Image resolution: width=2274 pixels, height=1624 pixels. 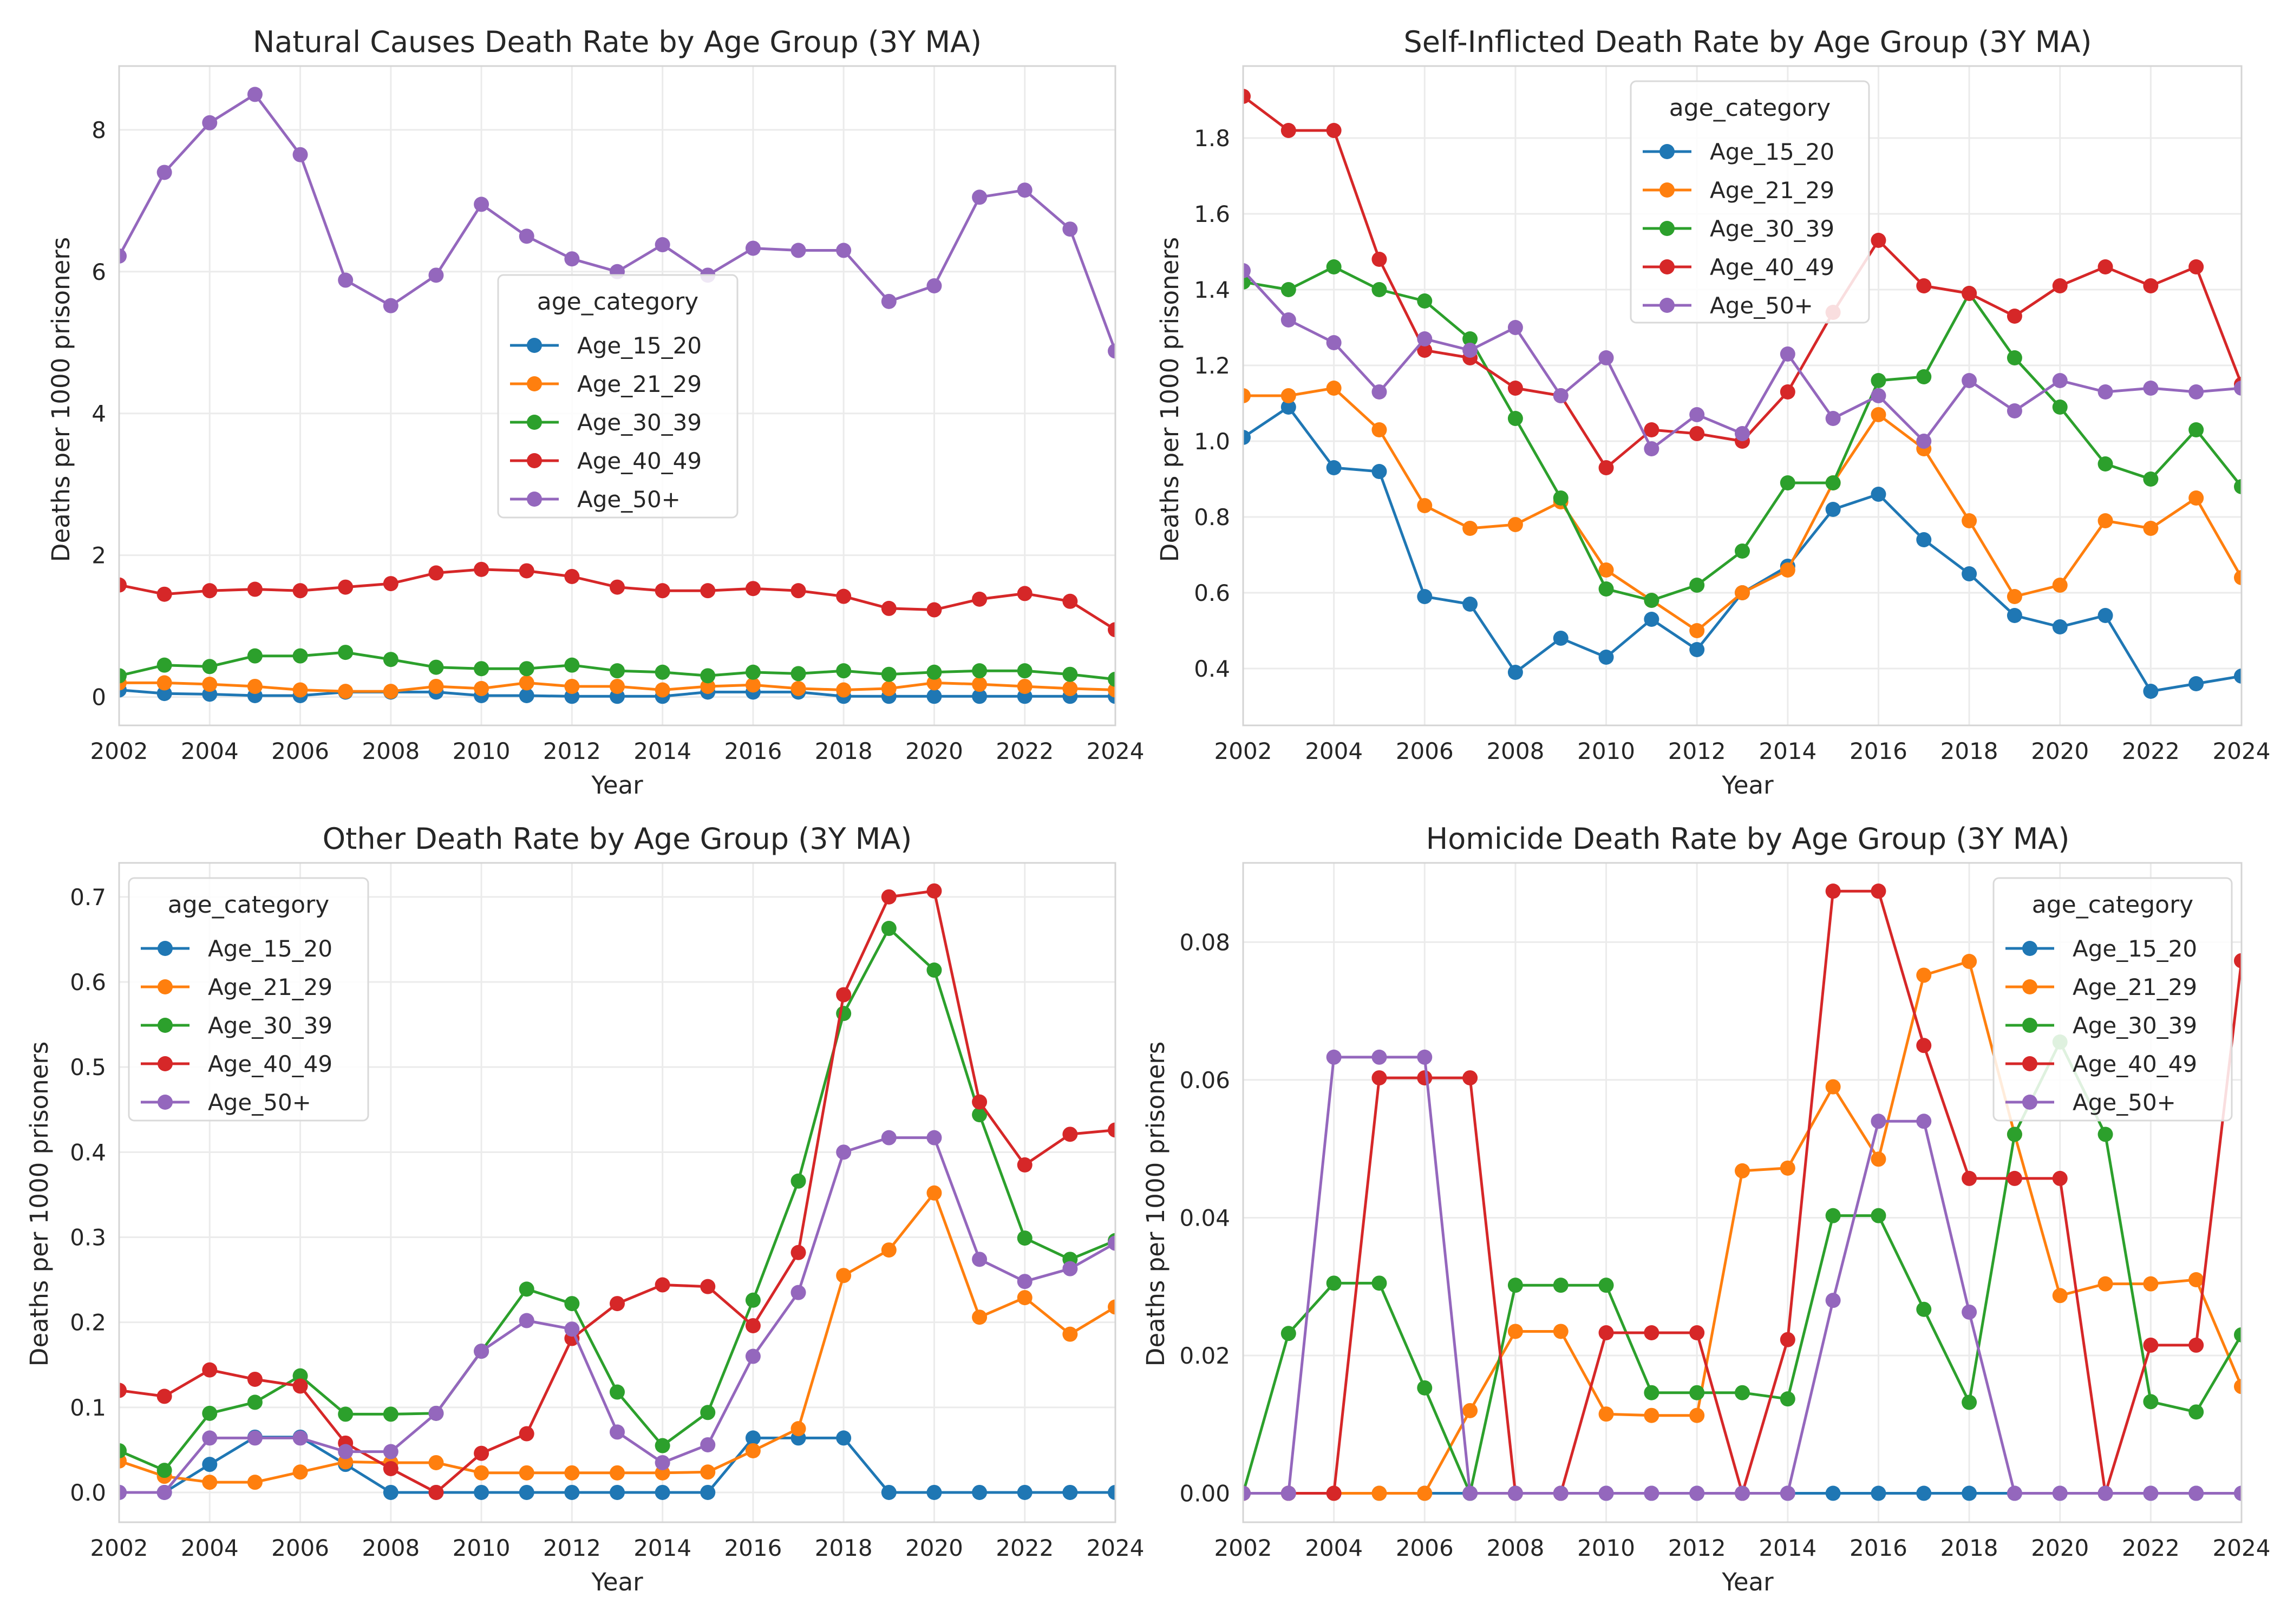 I want to click on x-tick-label: 2014, so click(x=1788, y=1548).